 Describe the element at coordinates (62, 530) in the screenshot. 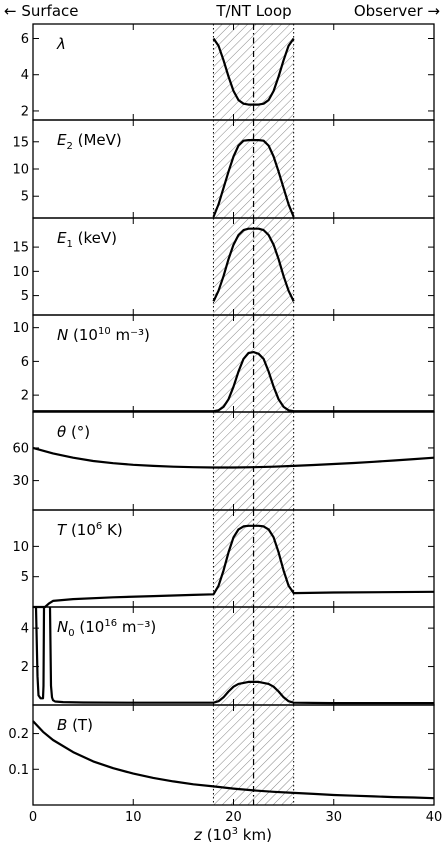

I see `panel-label-var: T` at that location.